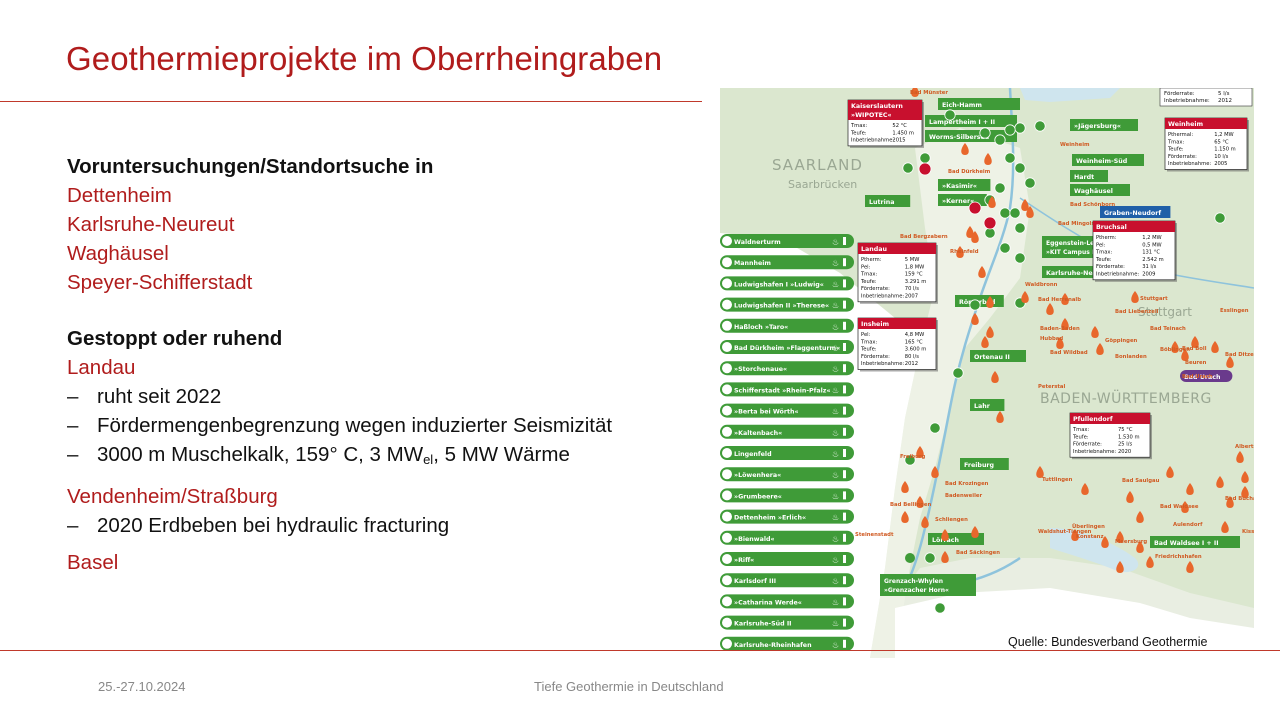  Describe the element at coordinates (763, 624) in the screenshot. I see `svg-text: Karlsruhe-Süd II` at that location.